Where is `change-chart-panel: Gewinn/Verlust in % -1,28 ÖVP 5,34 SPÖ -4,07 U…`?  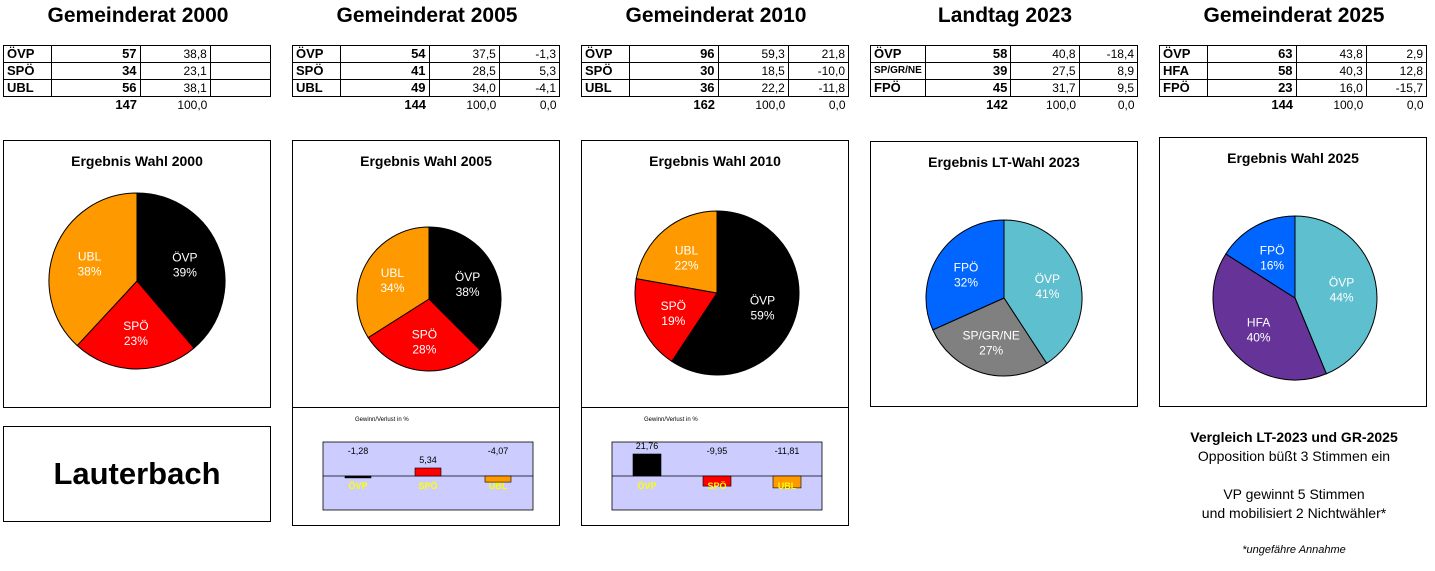 change-chart-panel: Gewinn/Verlust in % -1,28 ÖVP 5,34 SPÖ -4,07 U… is located at coordinates (426, 466).